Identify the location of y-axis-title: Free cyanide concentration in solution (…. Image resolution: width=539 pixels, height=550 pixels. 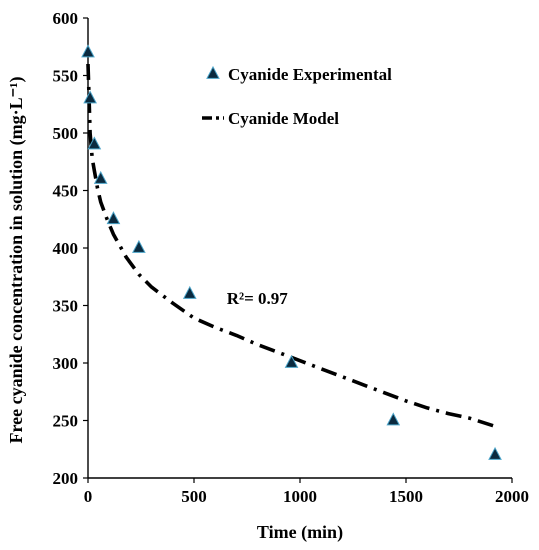
(16, 259).